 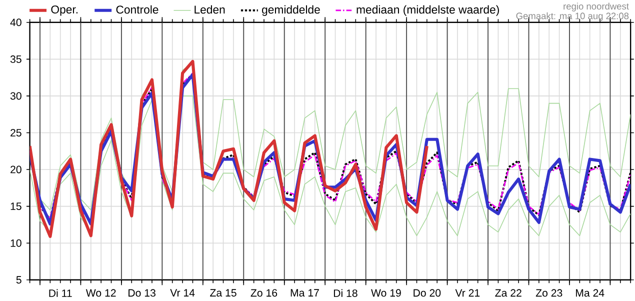 What do you see at coordinates (16, 132) in the screenshot?
I see `y-tick-label: 25` at bounding box center [16, 132].